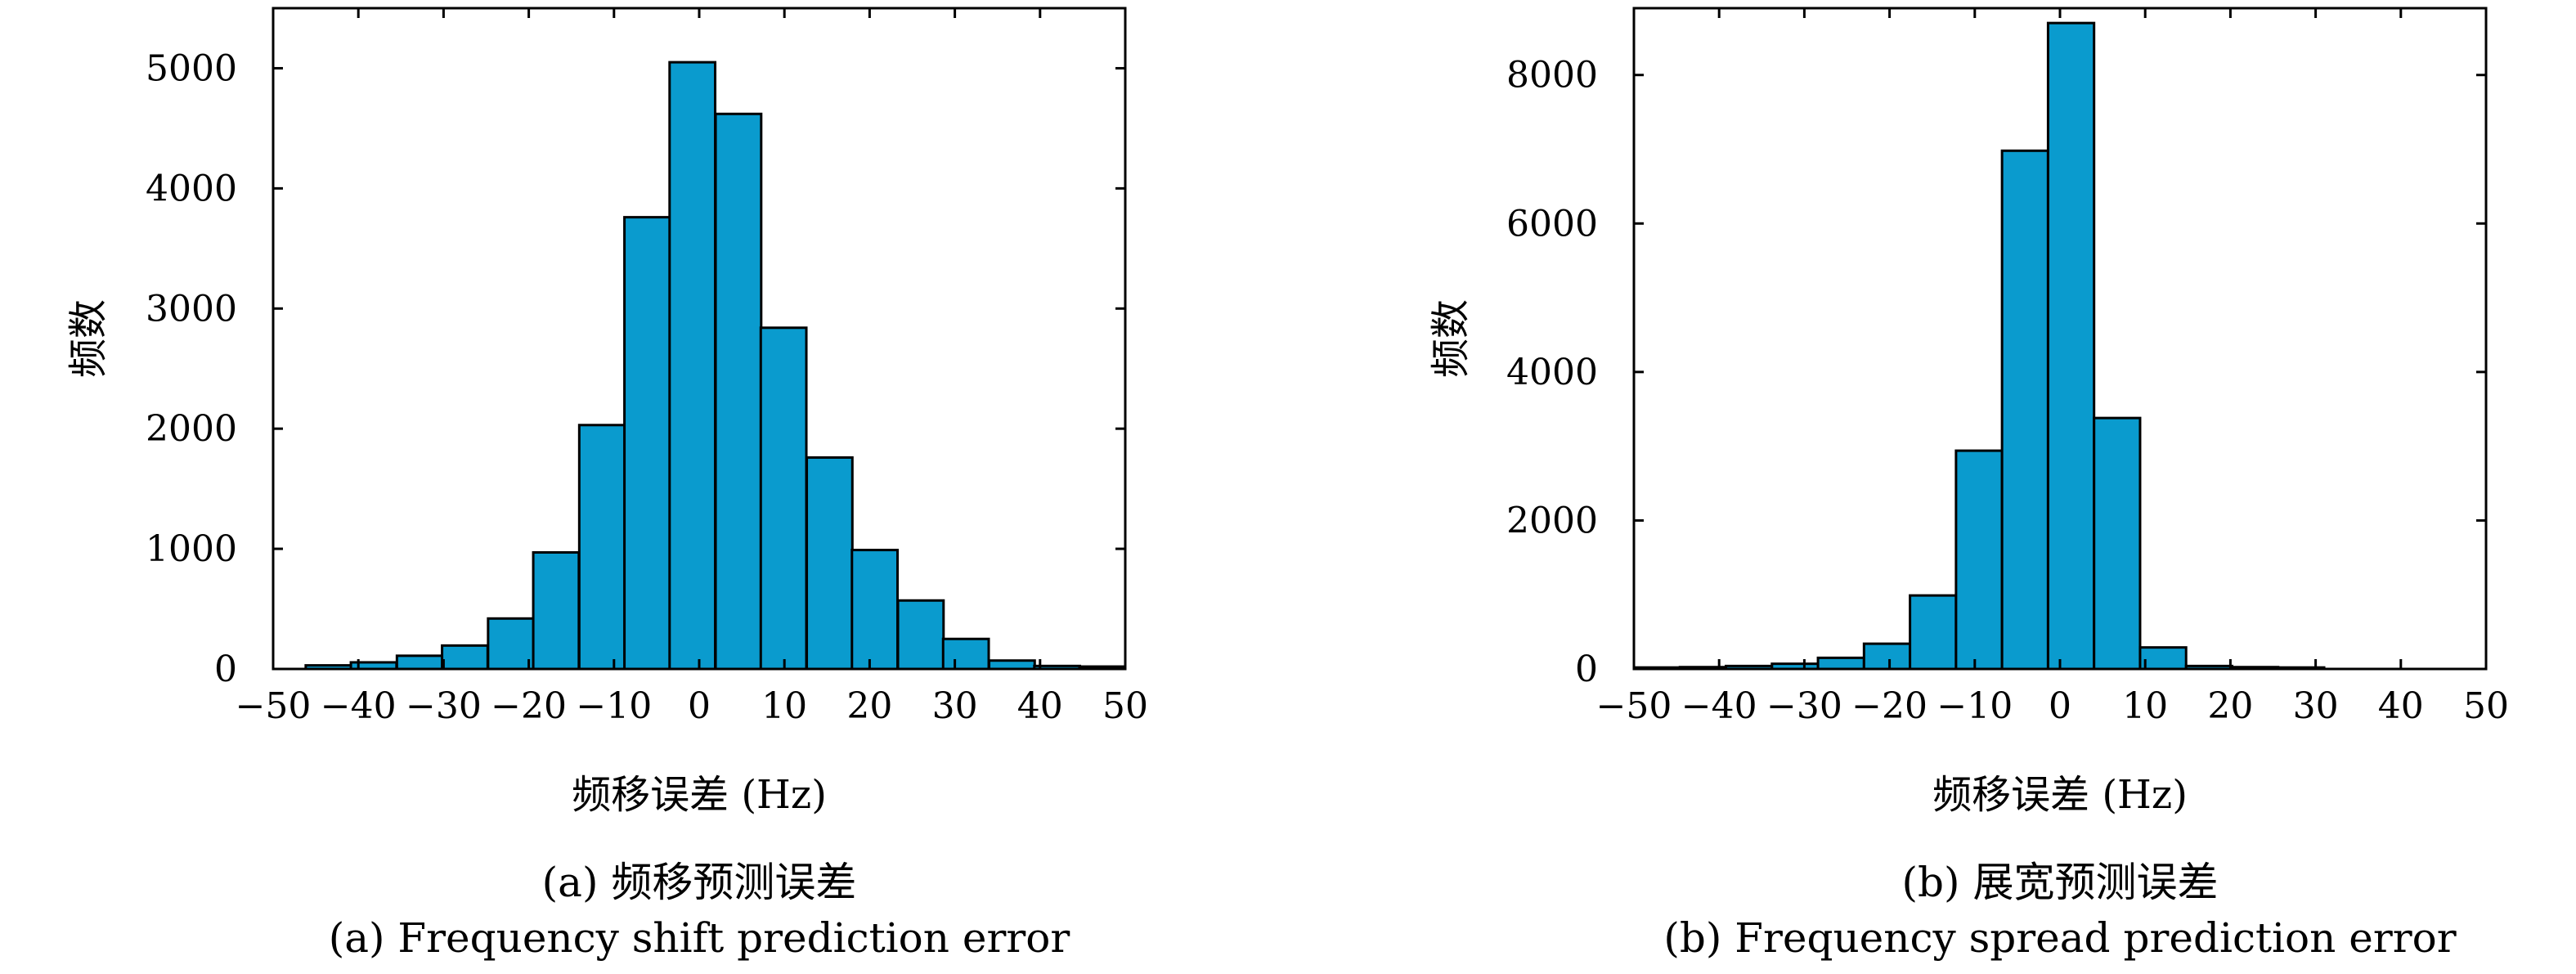 The image size is (2576, 974). Describe the element at coordinates (2060, 883) in the screenshot. I see `subtitle-b: (b) 展宽预测误差` at that location.